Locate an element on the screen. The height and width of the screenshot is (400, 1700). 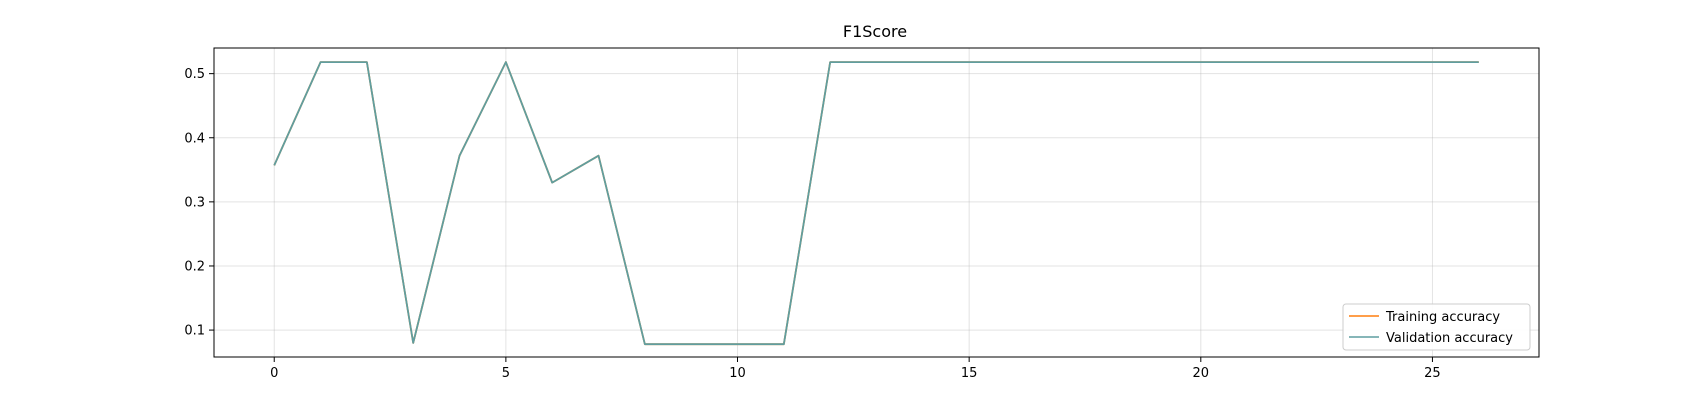
x-tick-label: 15 is located at coordinates (969, 373).